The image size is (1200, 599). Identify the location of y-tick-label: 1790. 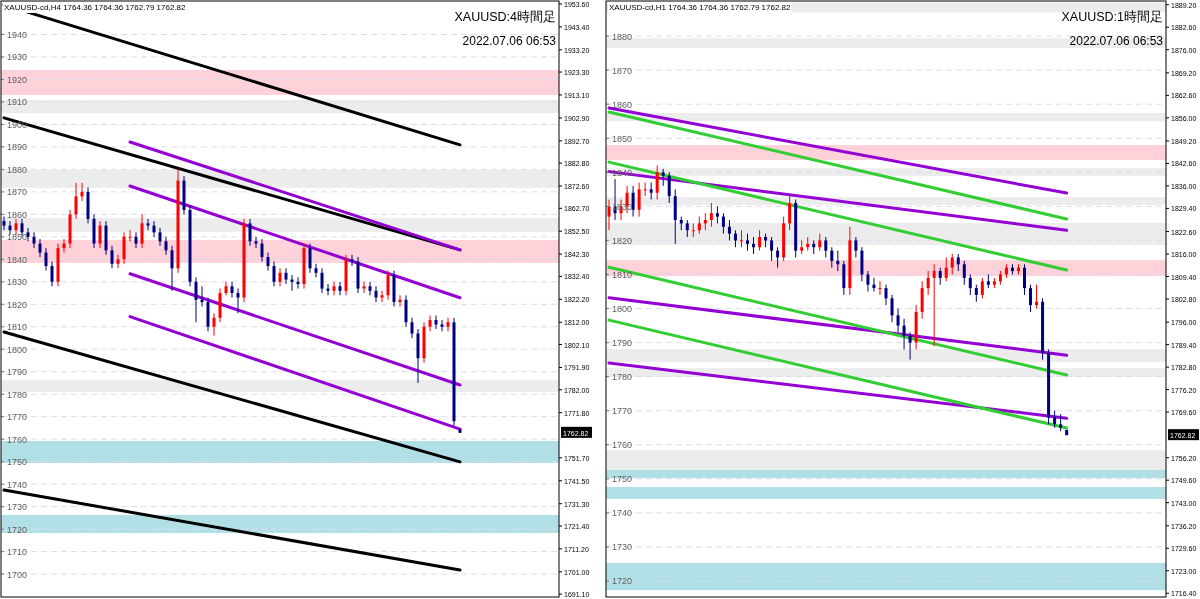
(622, 343).